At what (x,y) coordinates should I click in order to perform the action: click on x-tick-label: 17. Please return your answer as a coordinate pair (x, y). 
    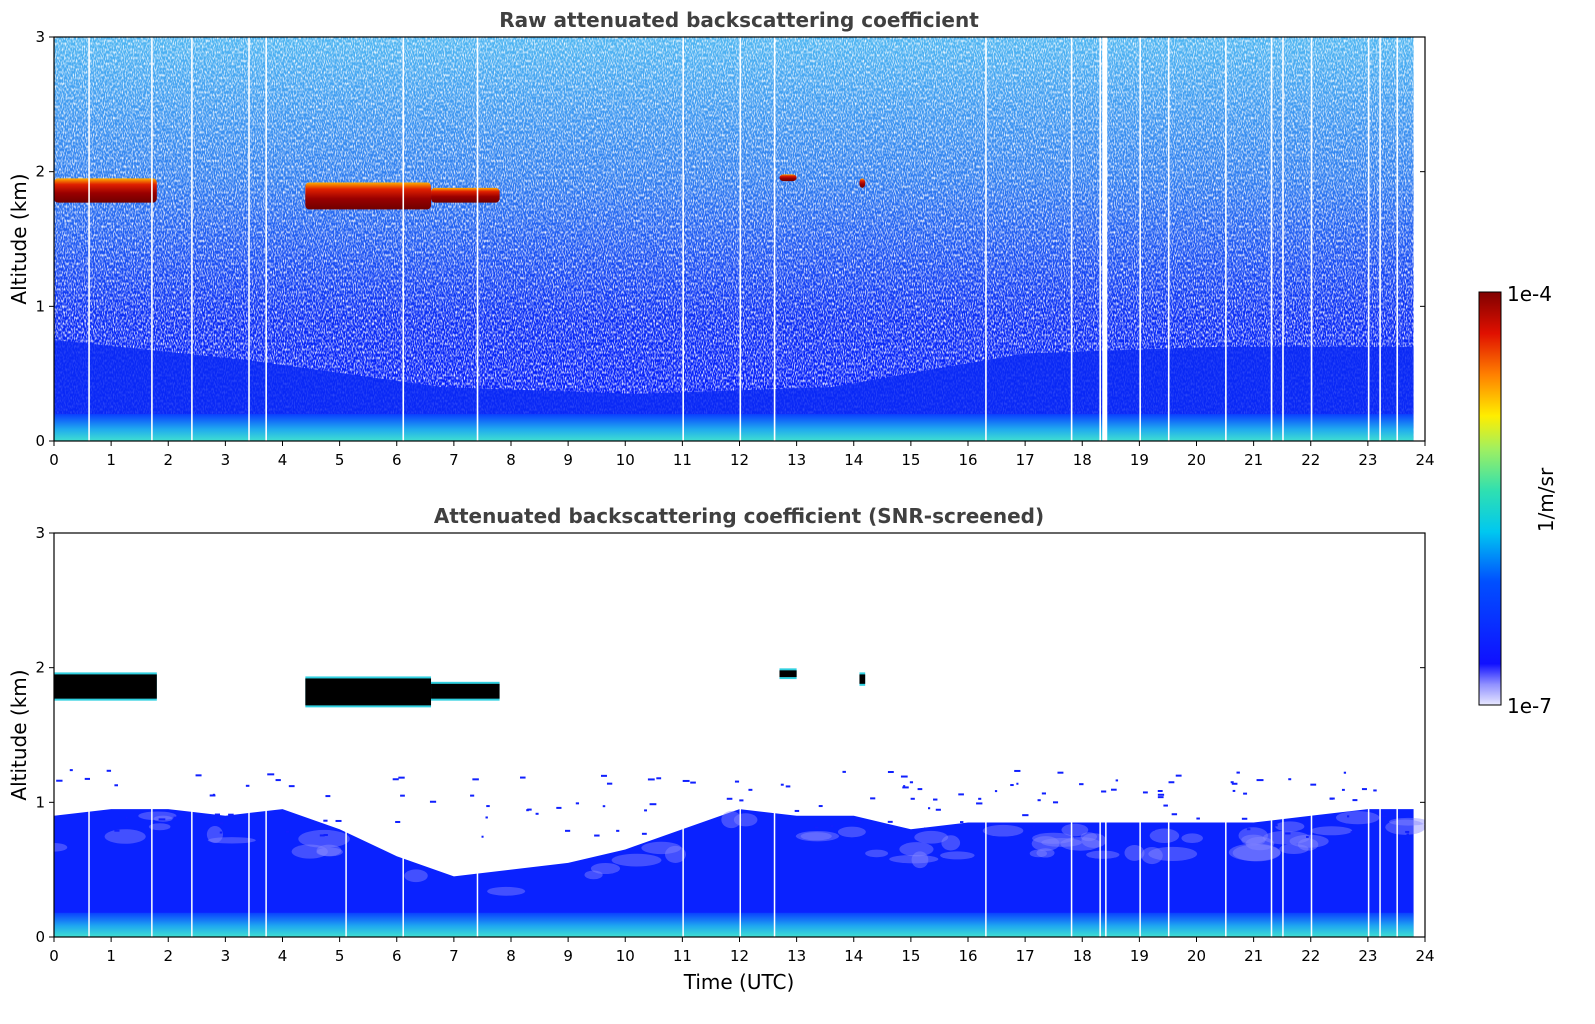
    Looking at the image, I should click on (1025, 956).